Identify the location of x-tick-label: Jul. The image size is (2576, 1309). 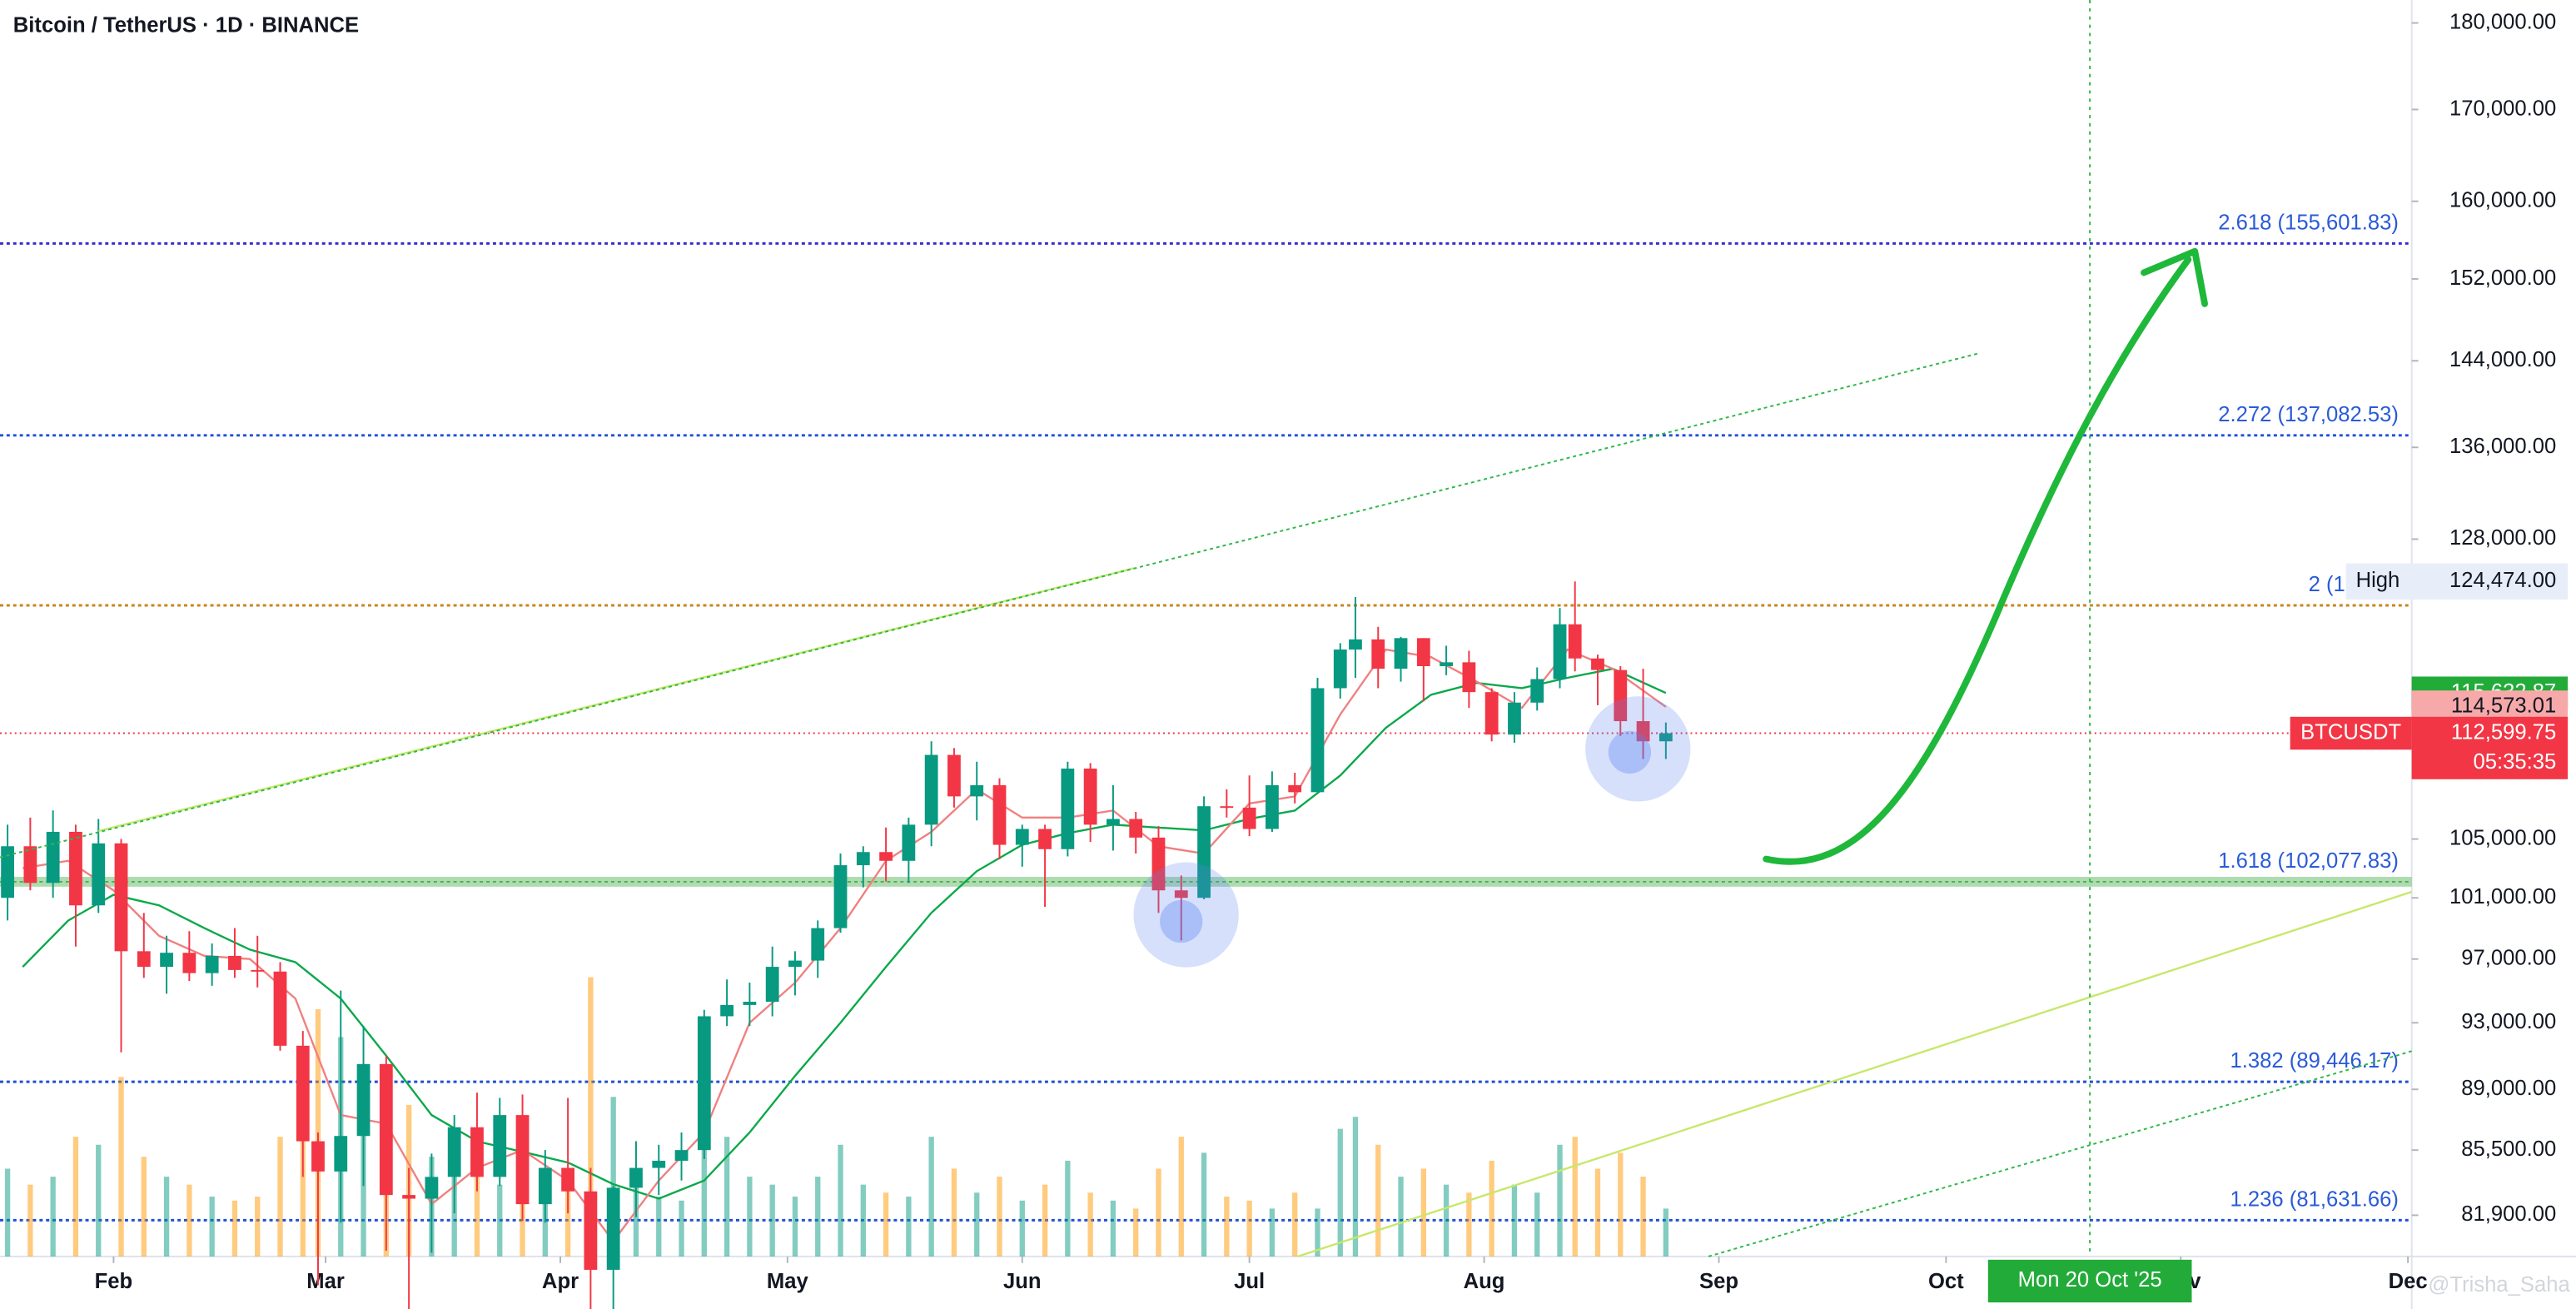
(1249, 1282).